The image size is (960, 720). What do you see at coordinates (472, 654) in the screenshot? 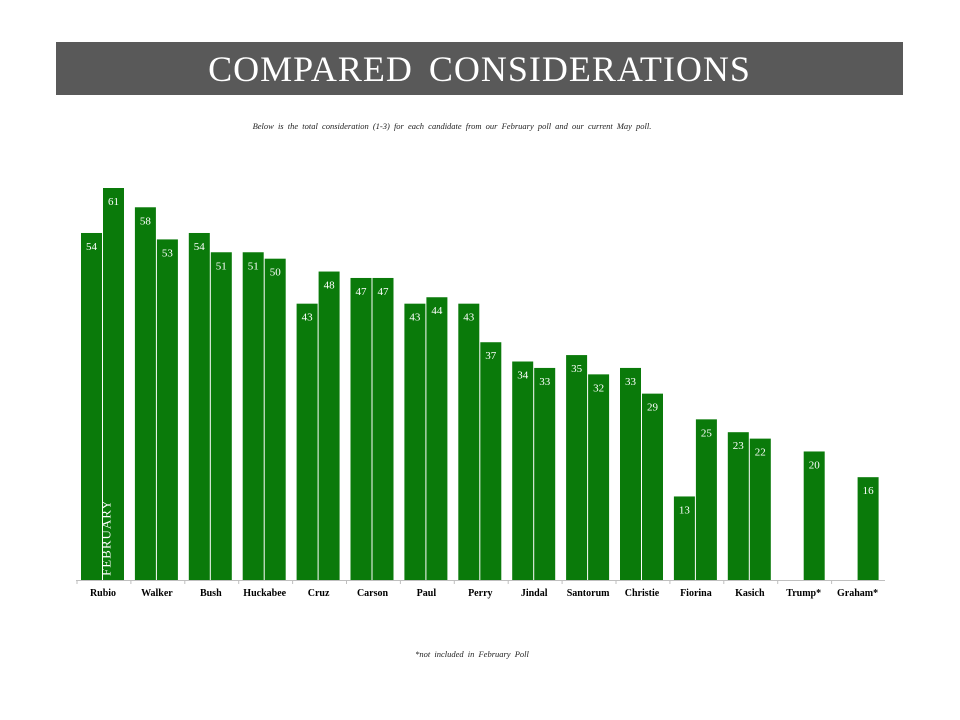
I see `chart-footnote: *not included in February Poll` at bounding box center [472, 654].